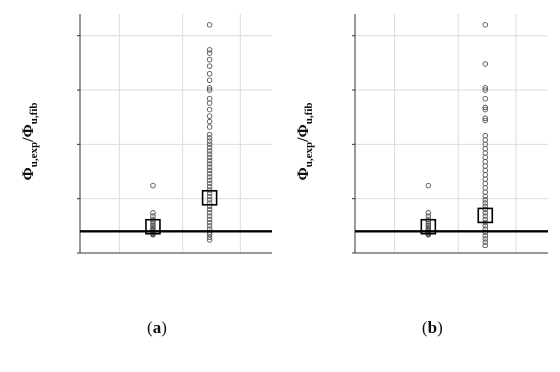 This screenshot has width=560, height=372. I want to click on panel-label-letter: a, so click(157, 327).